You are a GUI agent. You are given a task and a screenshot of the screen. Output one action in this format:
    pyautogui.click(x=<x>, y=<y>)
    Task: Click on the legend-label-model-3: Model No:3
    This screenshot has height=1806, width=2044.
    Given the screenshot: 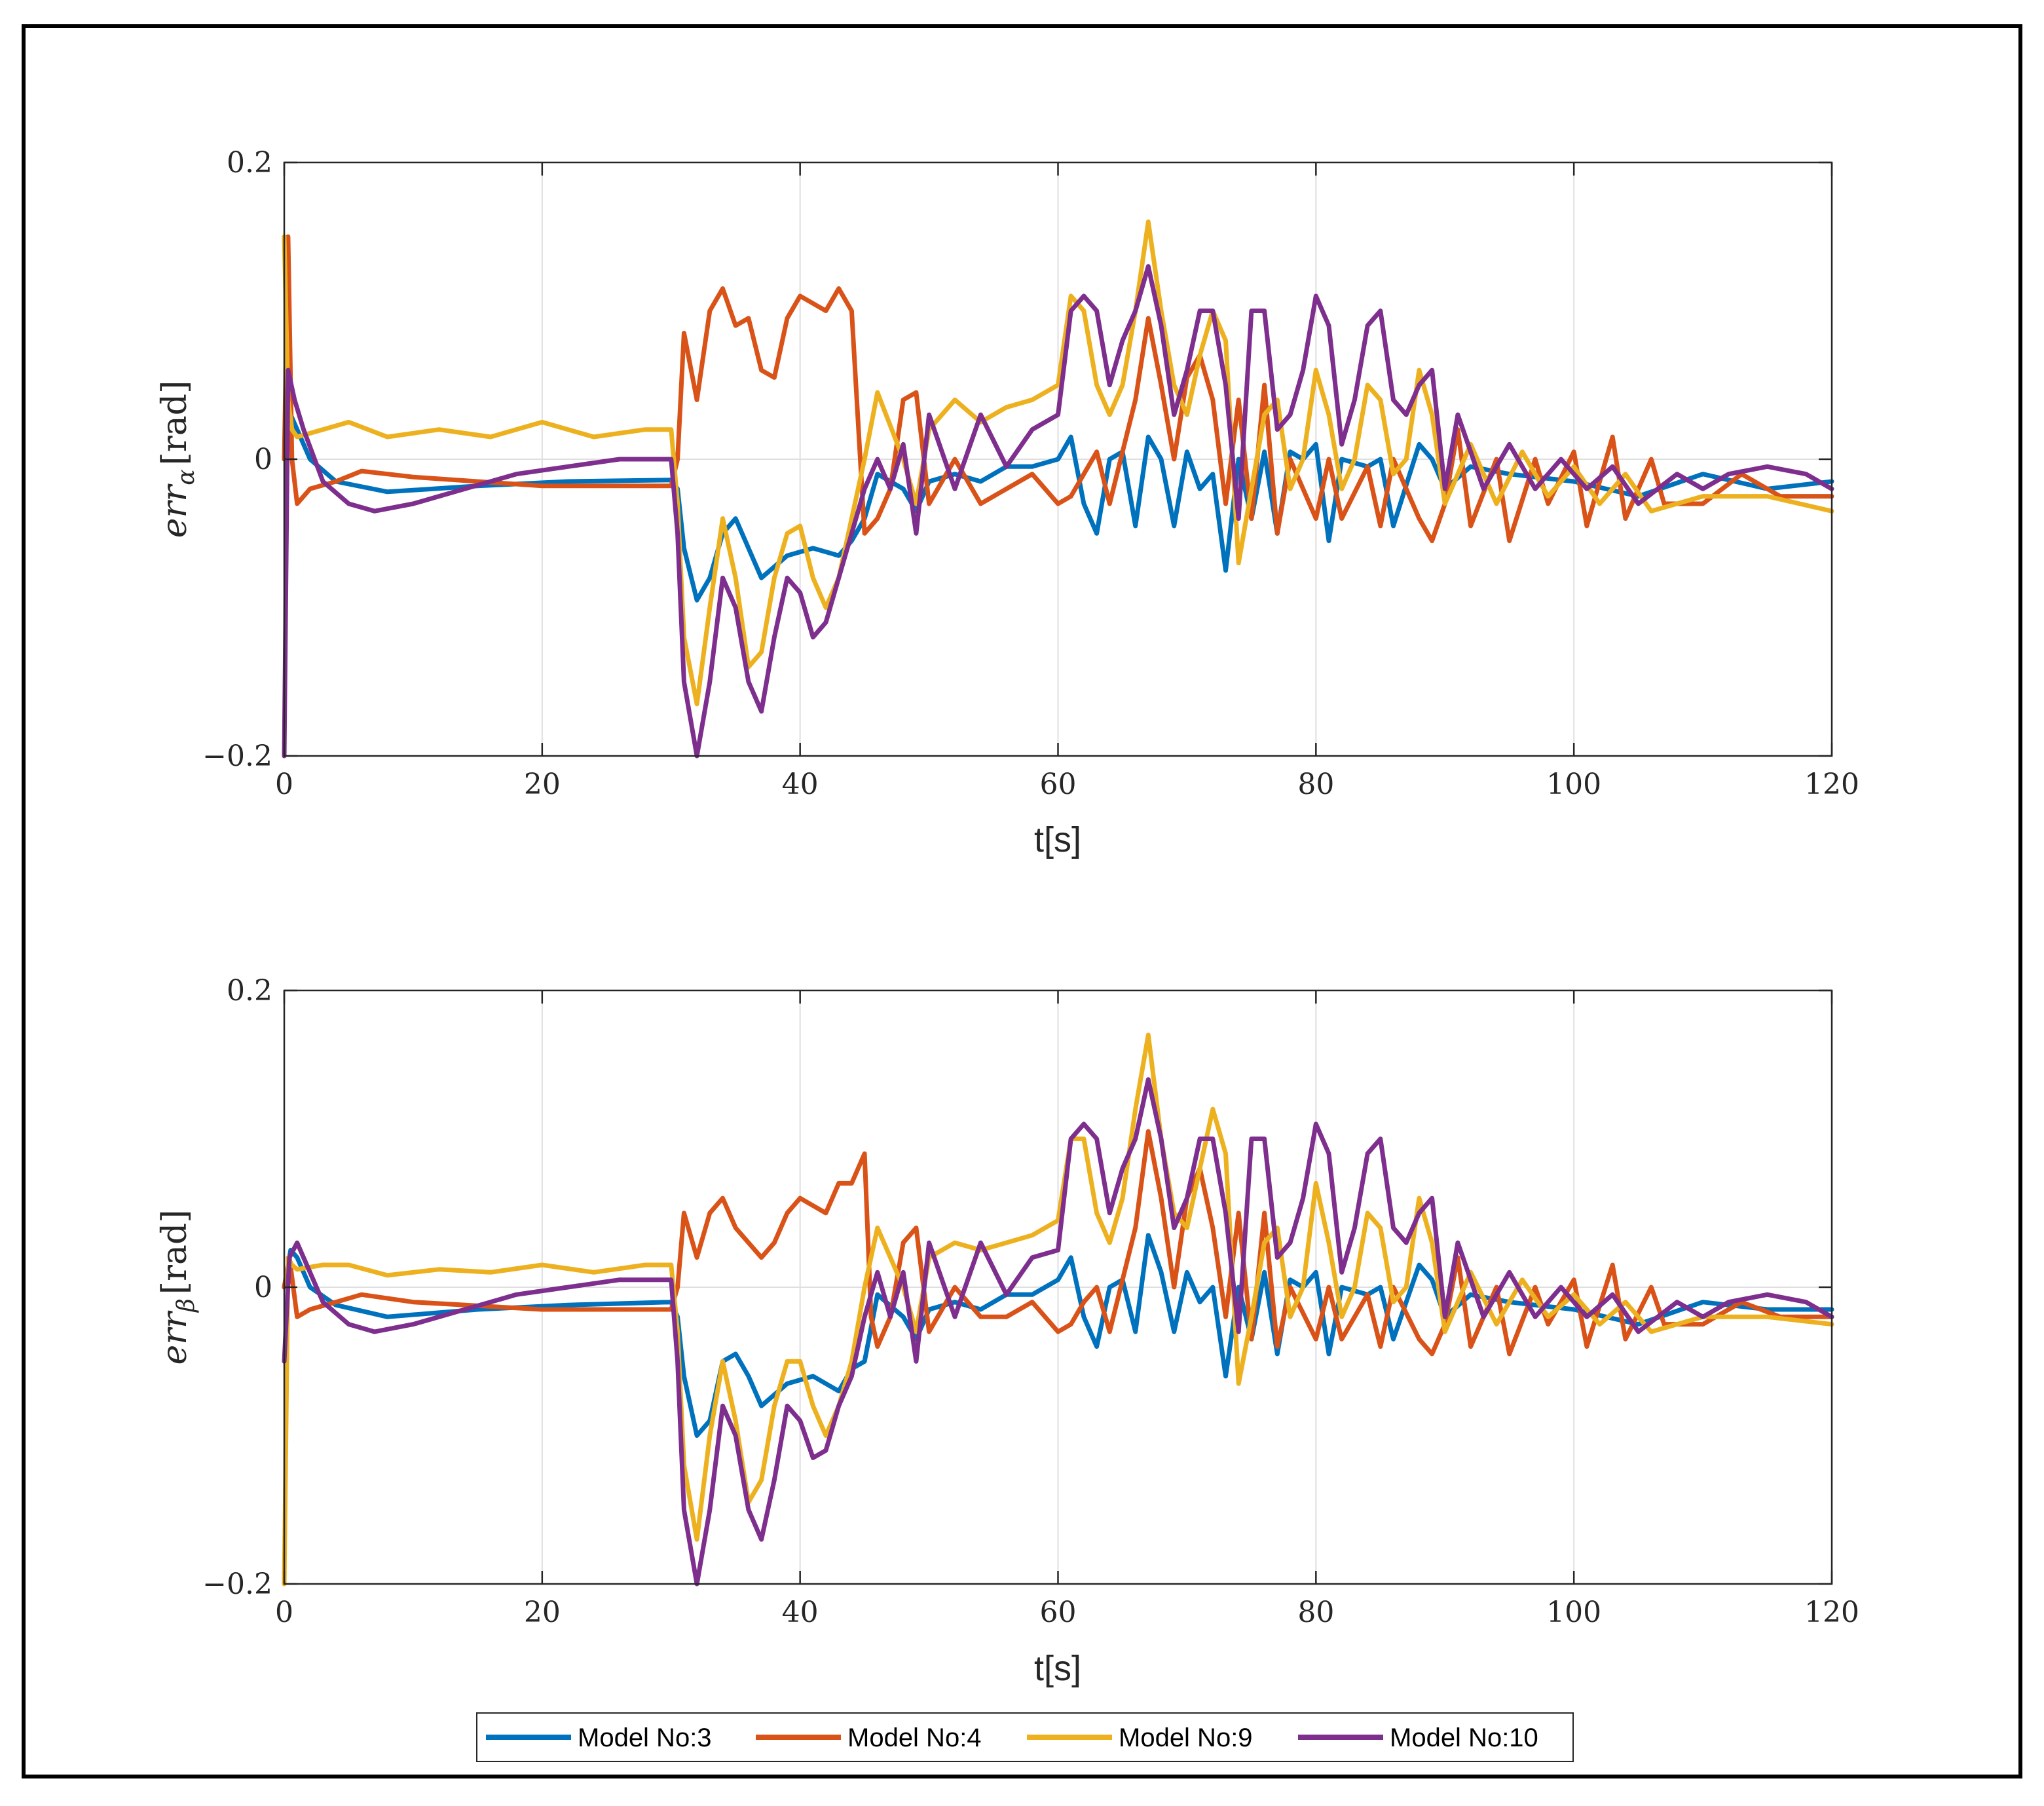 What is the action you would take?
    pyautogui.click(x=645, y=1737)
    